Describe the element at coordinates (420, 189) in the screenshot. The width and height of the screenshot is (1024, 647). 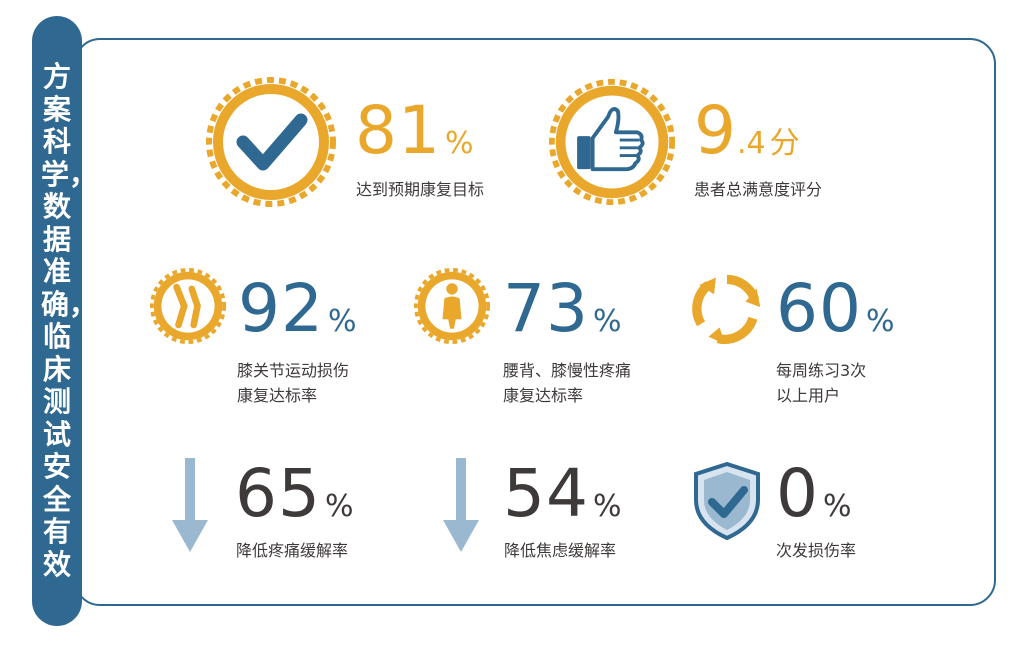
I see `goal-label: 达到预期康复目标` at that location.